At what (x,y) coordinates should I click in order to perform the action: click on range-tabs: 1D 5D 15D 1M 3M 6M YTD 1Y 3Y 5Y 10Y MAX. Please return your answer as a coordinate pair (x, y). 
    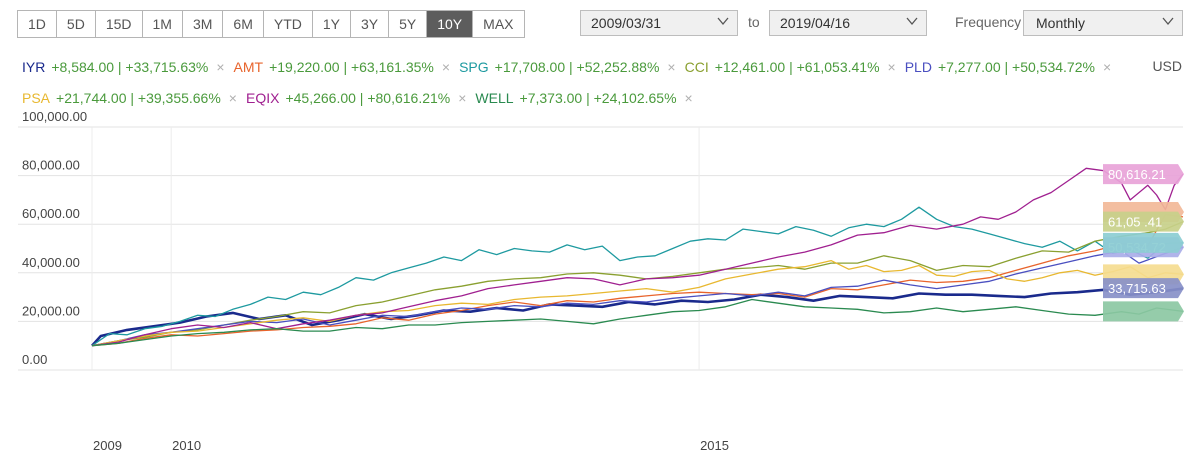
    Looking at the image, I should click on (271, 24).